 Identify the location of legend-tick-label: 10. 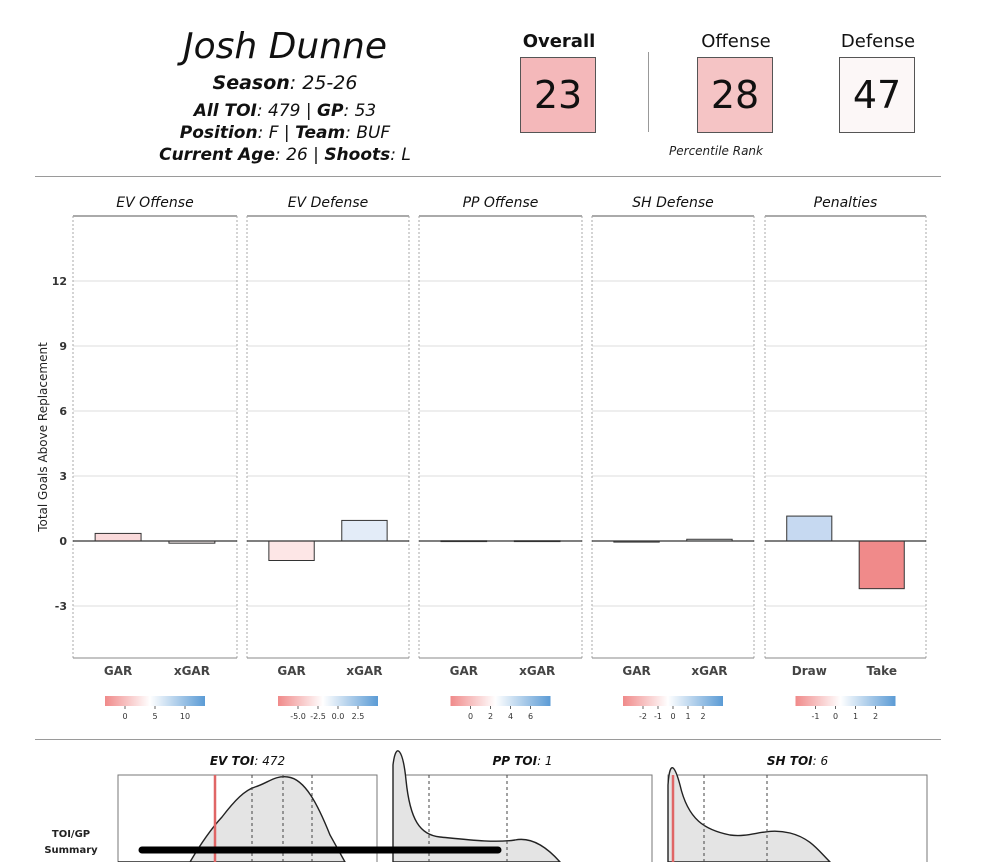
(185, 716).